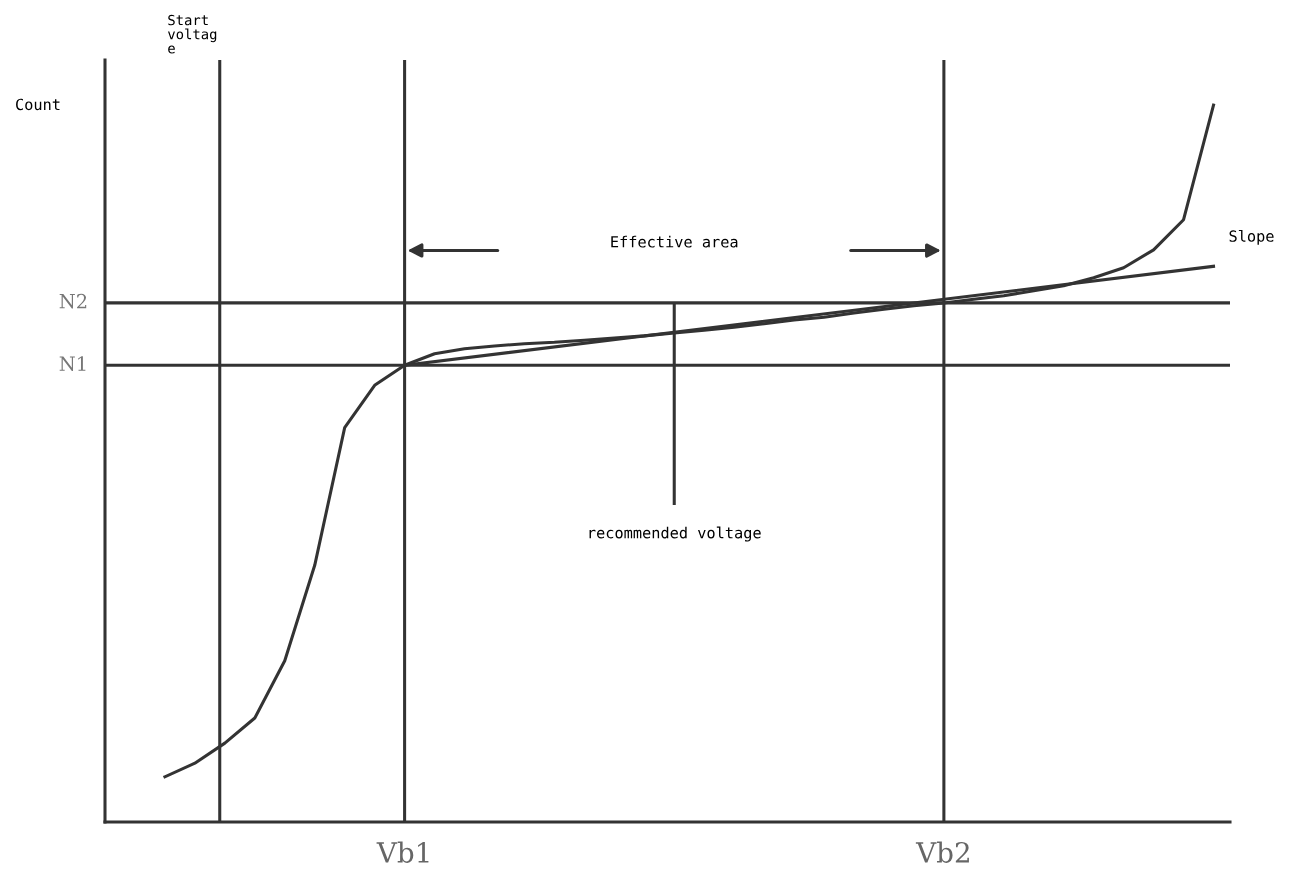 Image resolution: width=1311 pixels, height=895 pixels. What do you see at coordinates (675, 534) in the screenshot?
I see `annotation: recommended voltage` at bounding box center [675, 534].